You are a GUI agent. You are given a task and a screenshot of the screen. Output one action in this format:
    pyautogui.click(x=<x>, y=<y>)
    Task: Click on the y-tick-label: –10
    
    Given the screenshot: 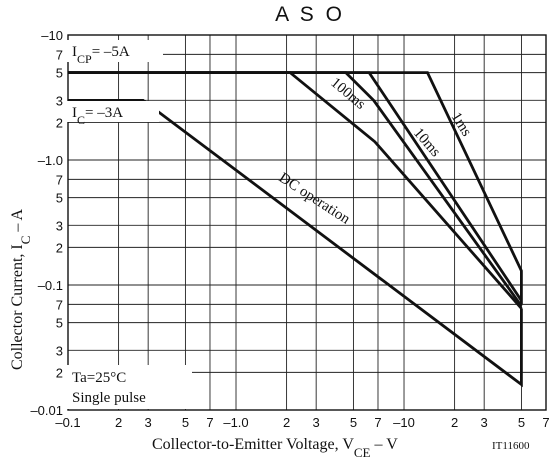 What is the action you would take?
    pyautogui.click(x=52, y=35)
    